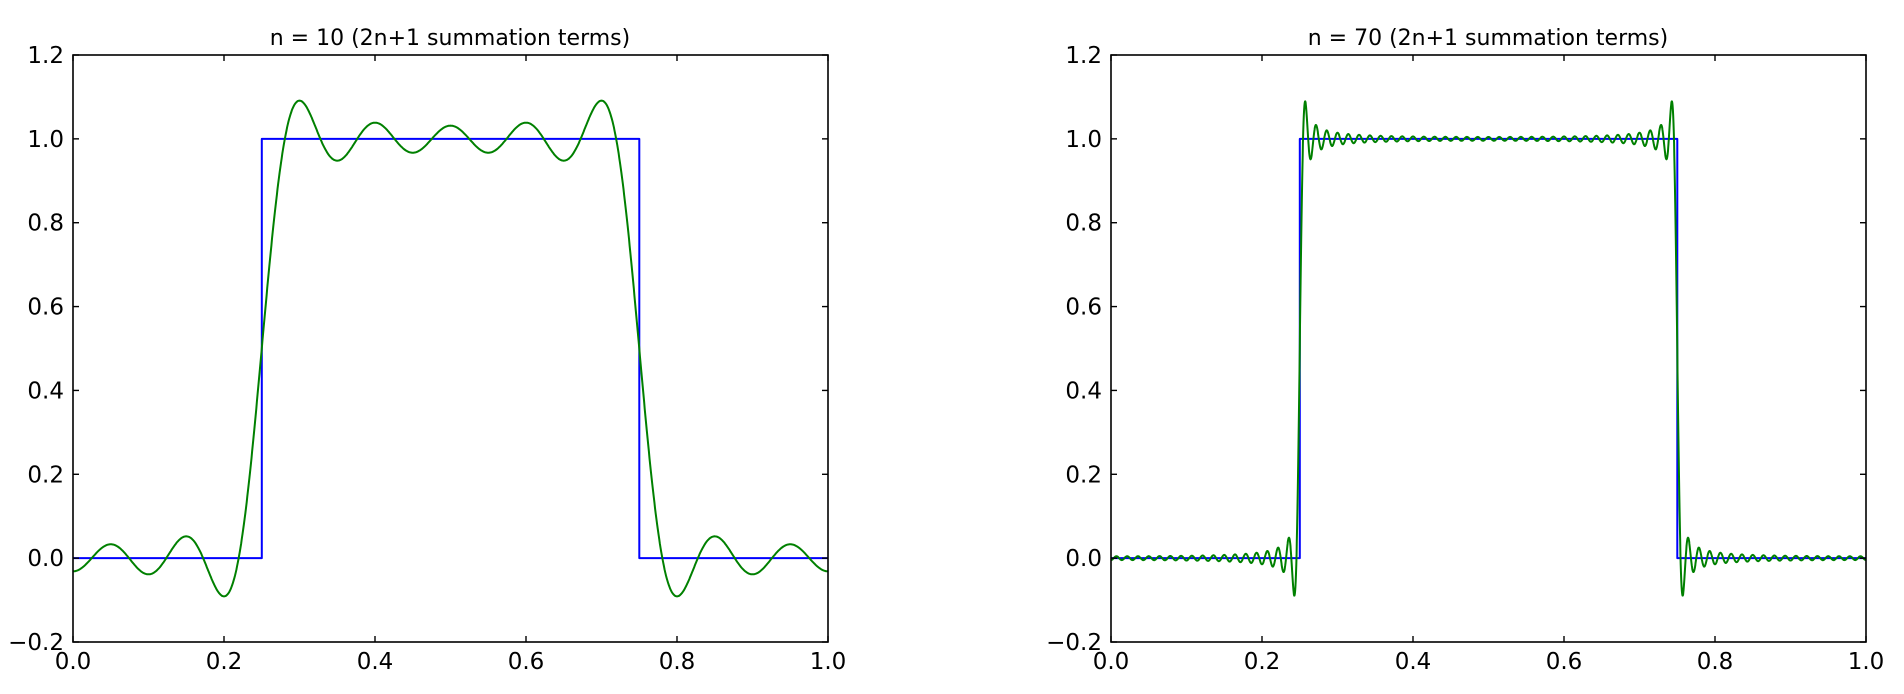 This screenshot has width=1904, height=694. I want to click on plot-left-title: n = 10 (2n+1 summation terms), so click(450, 38).